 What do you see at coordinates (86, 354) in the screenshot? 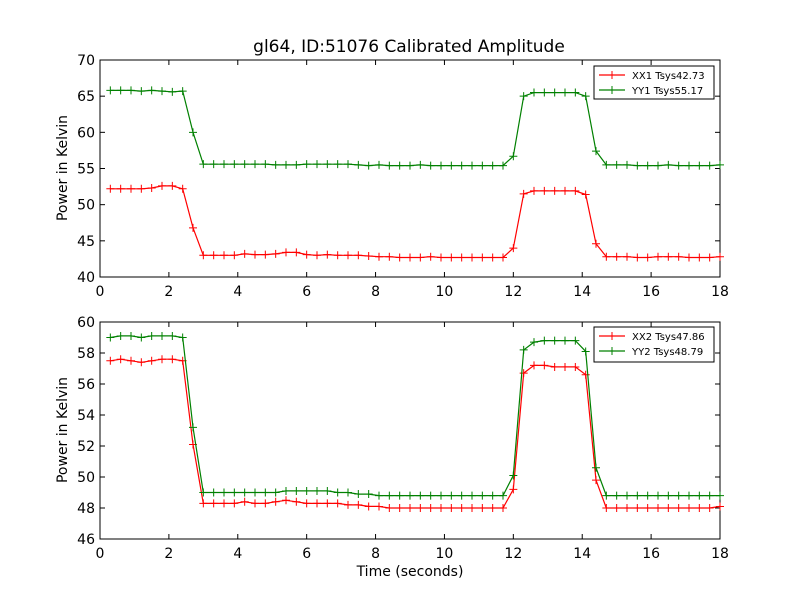
I see `bottom-ytick-label: 58` at bounding box center [86, 354].